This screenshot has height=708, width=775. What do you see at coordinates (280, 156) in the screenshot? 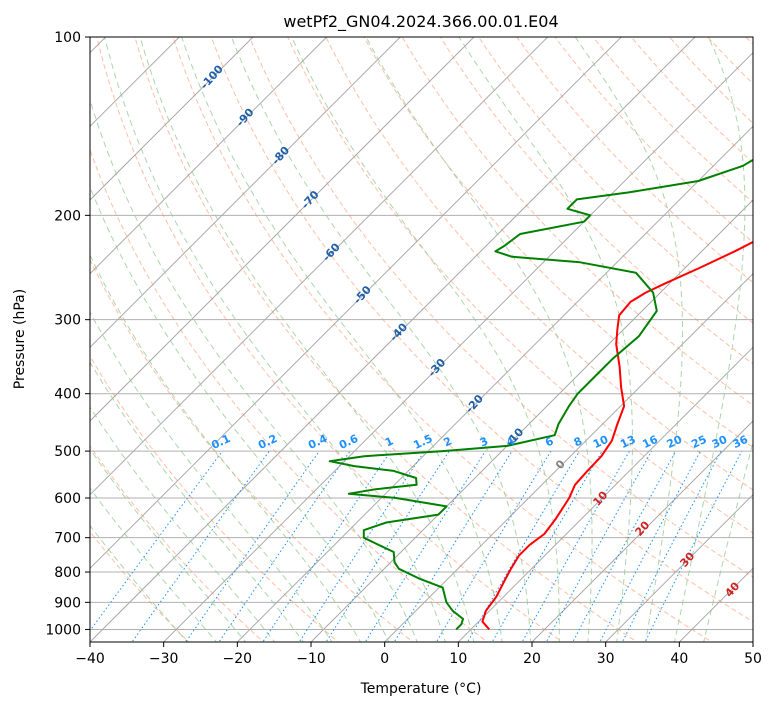
I see `dry-adiabat-label: -80` at bounding box center [280, 156].